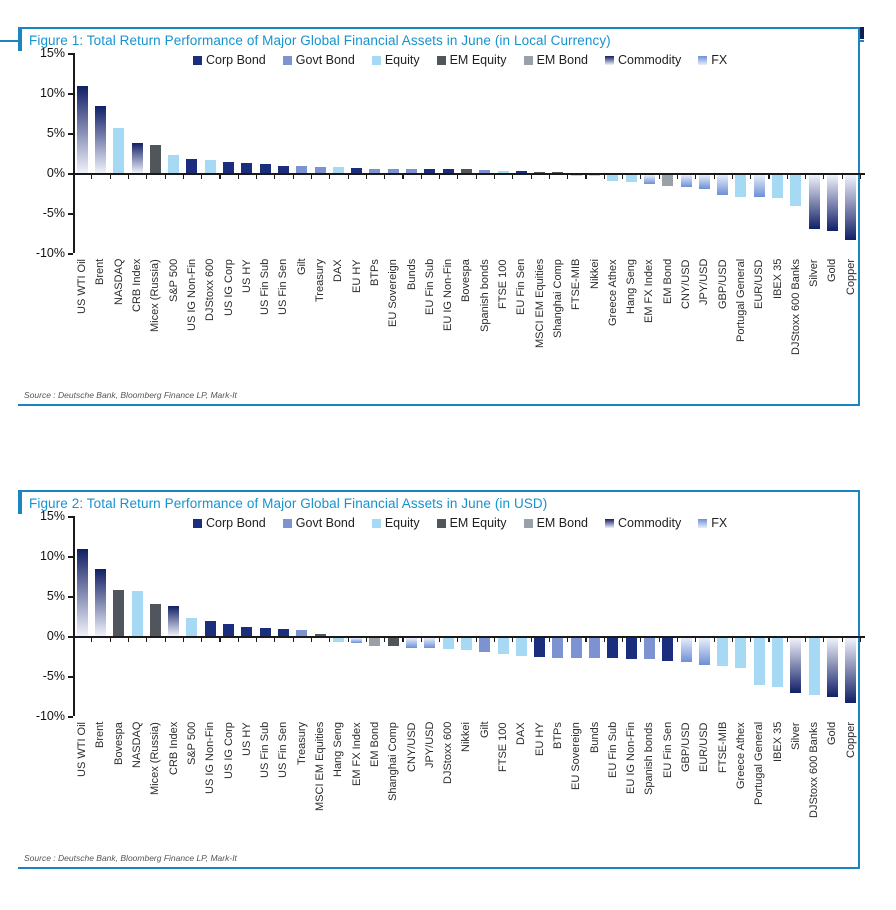 This screenshot has height=910, width=896. I want to click on legend-swatch-em_bond, so click(528, 523).